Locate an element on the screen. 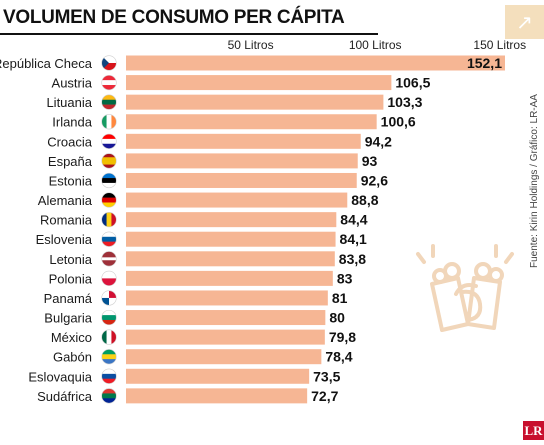 This screenshot has height=445, width=544. value-label: 83,8 is located at coordinates (352, 259).